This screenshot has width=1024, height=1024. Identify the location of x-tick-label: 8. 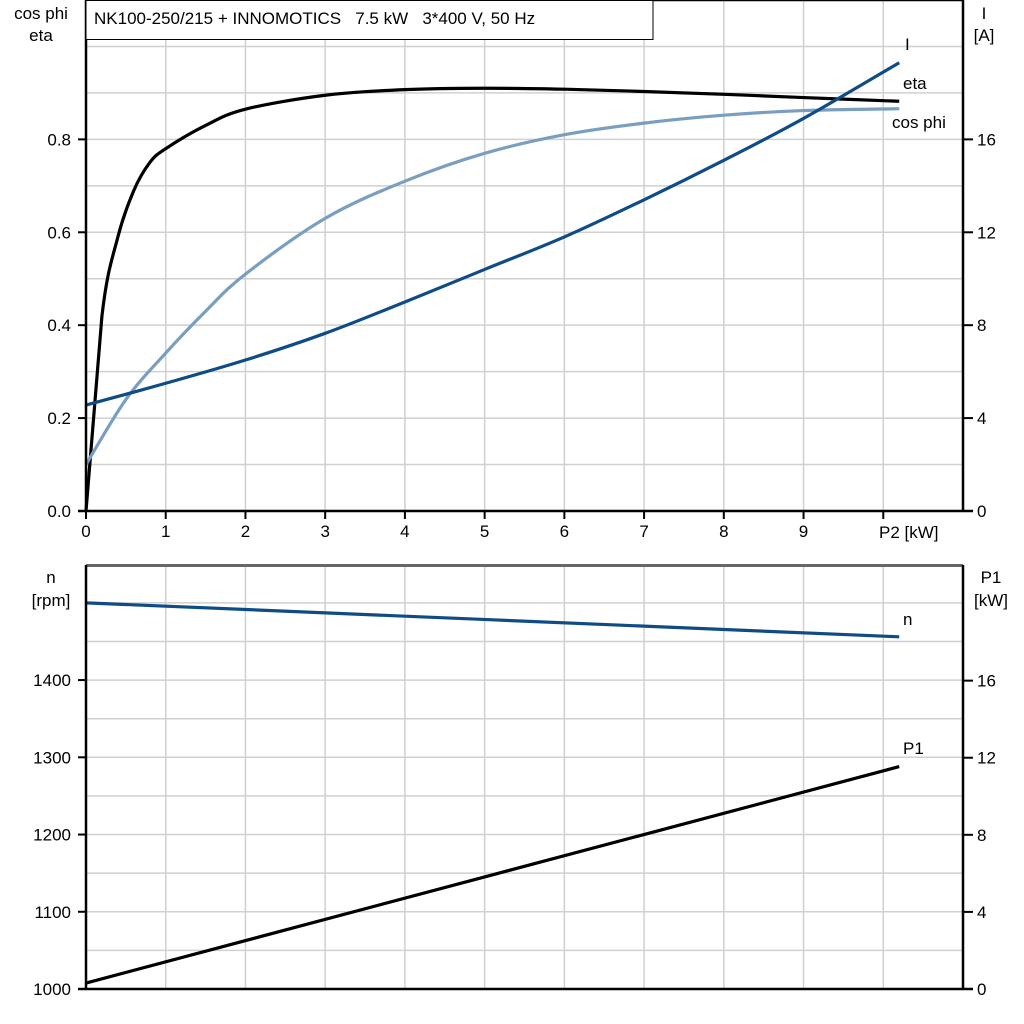
(723, 531).